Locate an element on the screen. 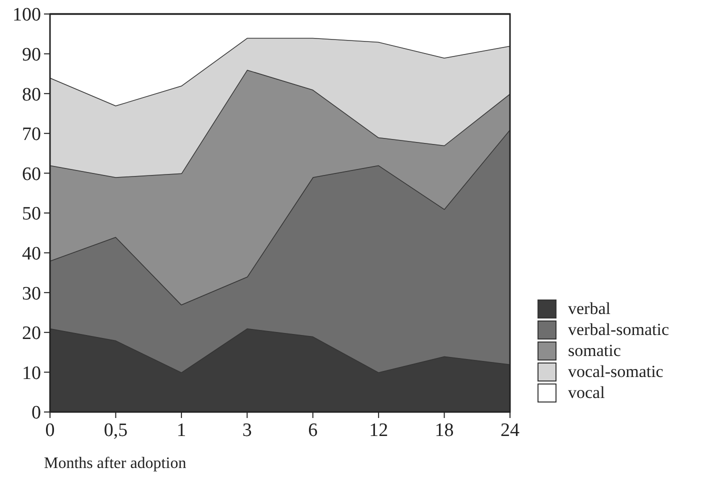 The image size is (718, 480). x-axis-title: Months after adoption is located at coordinates (115, 463).